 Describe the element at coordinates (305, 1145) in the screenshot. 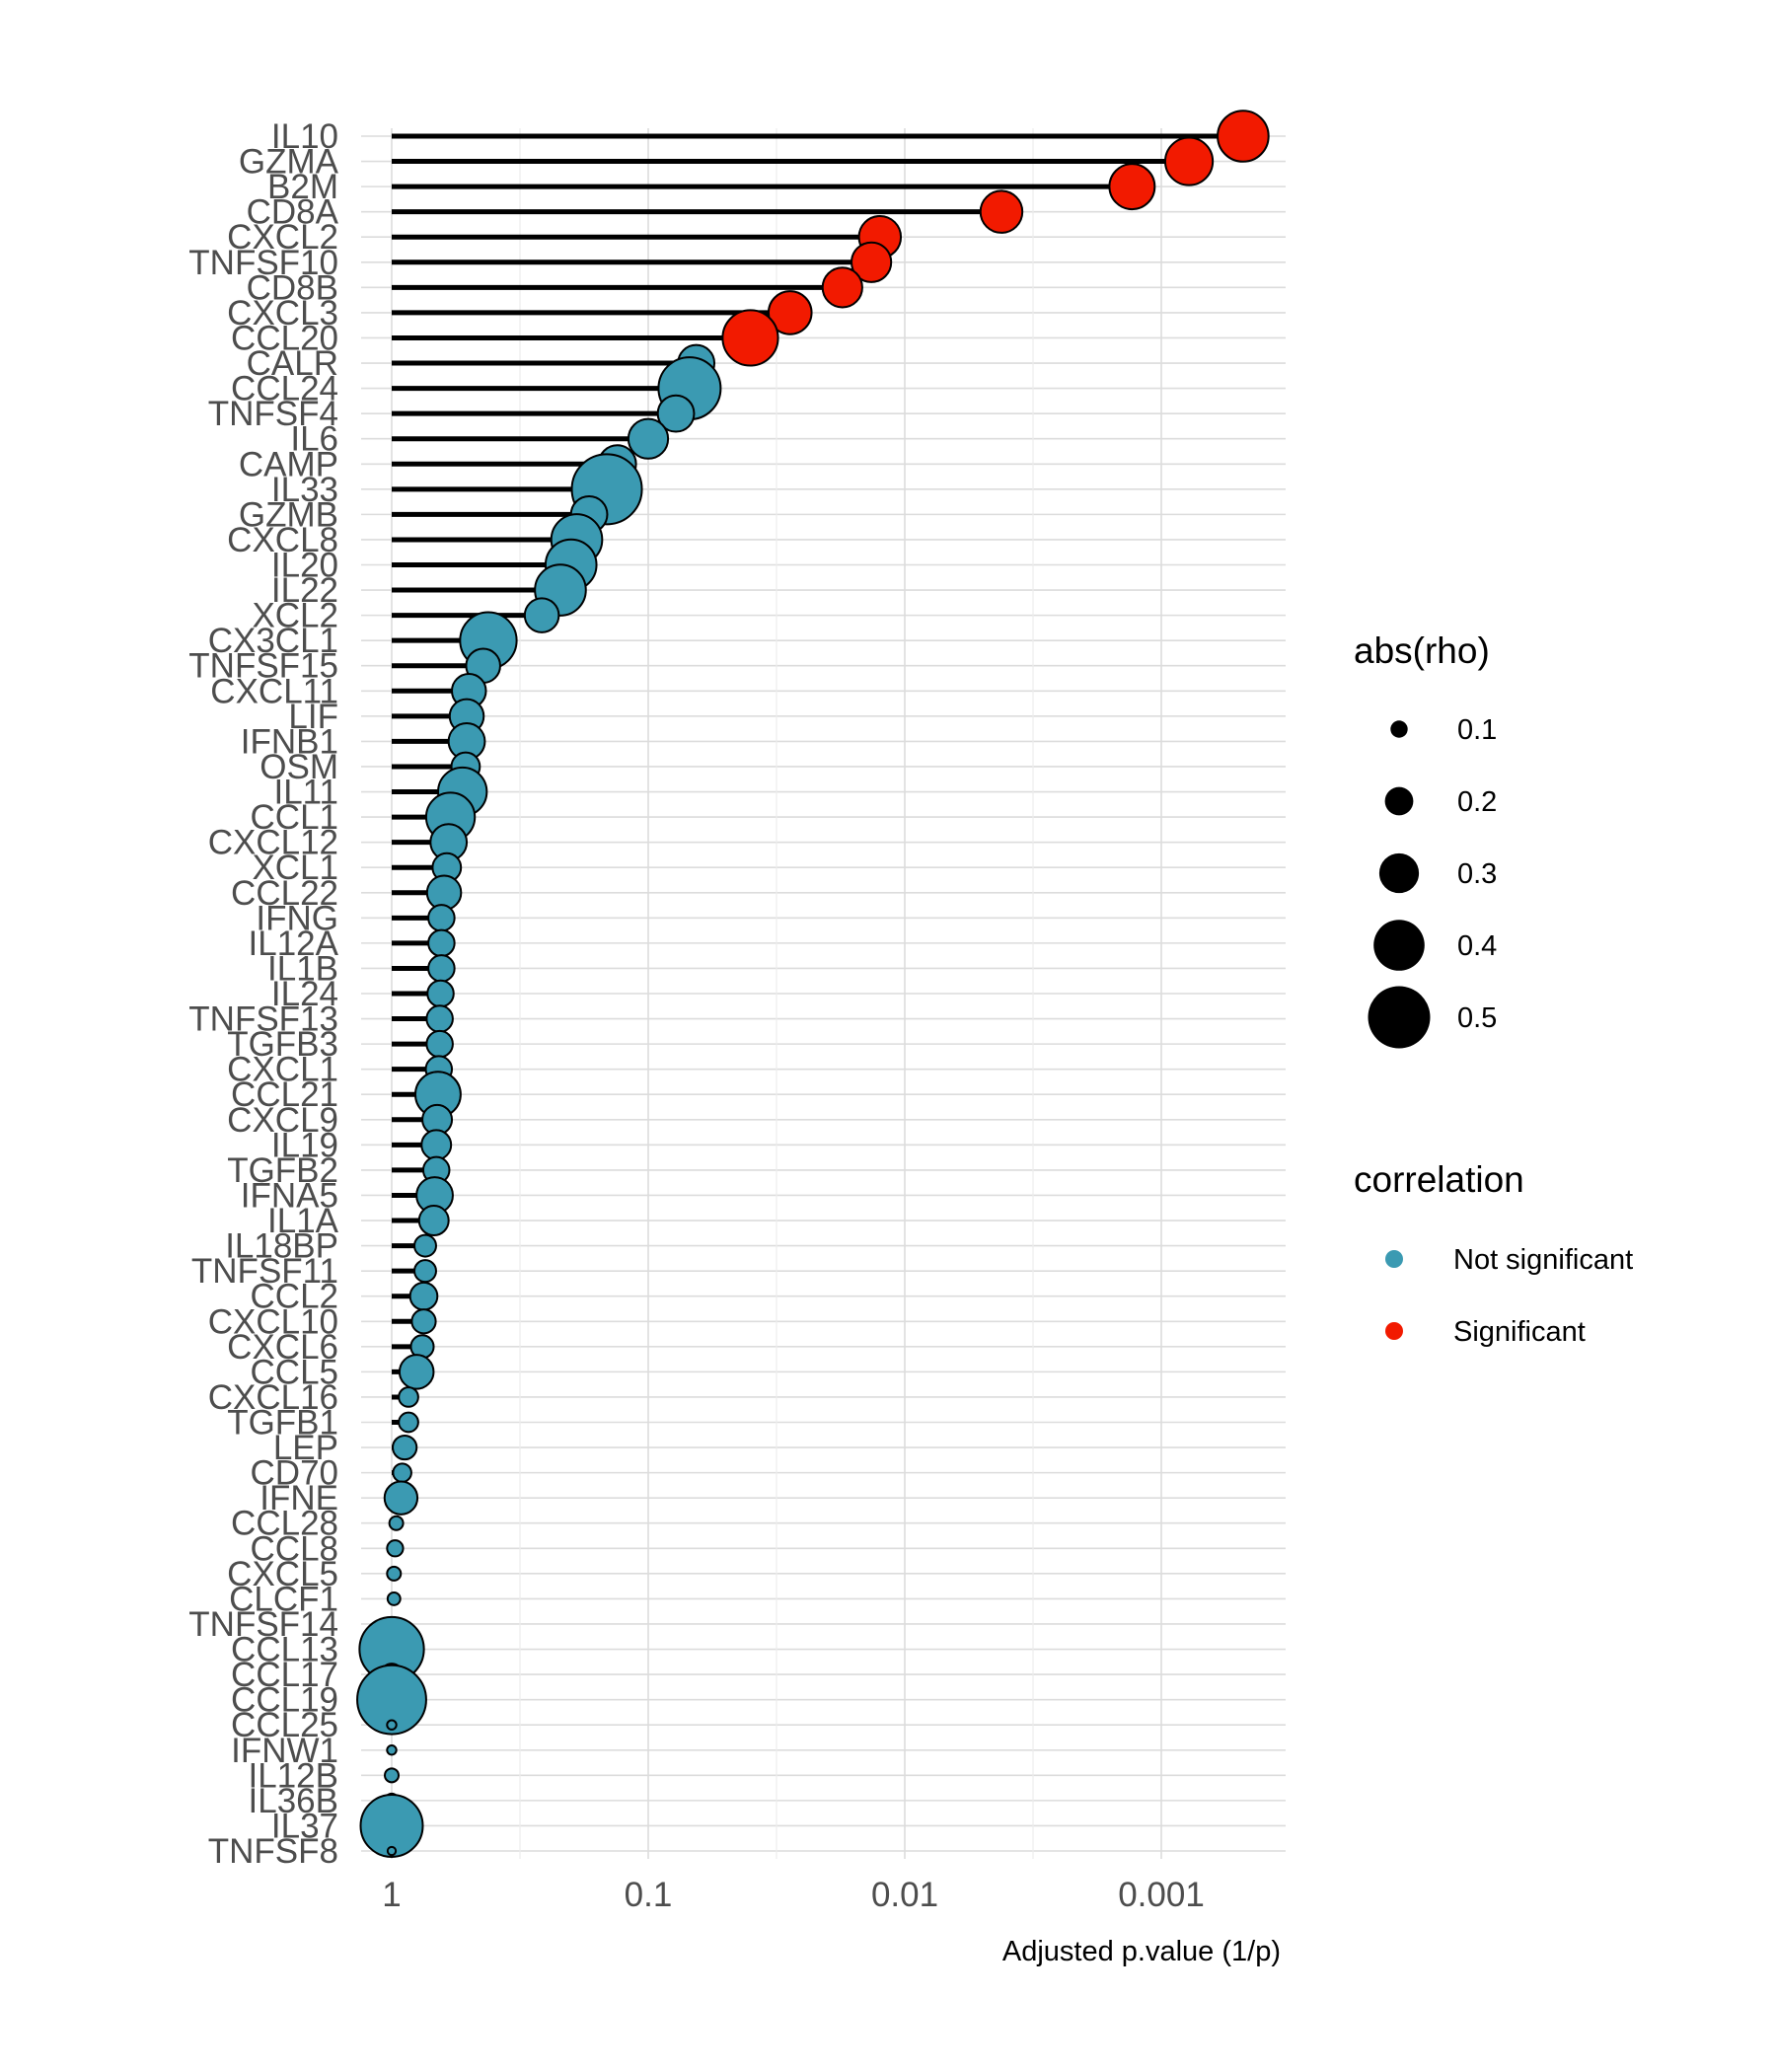

I see `y-tick-label: IL19` at that location.